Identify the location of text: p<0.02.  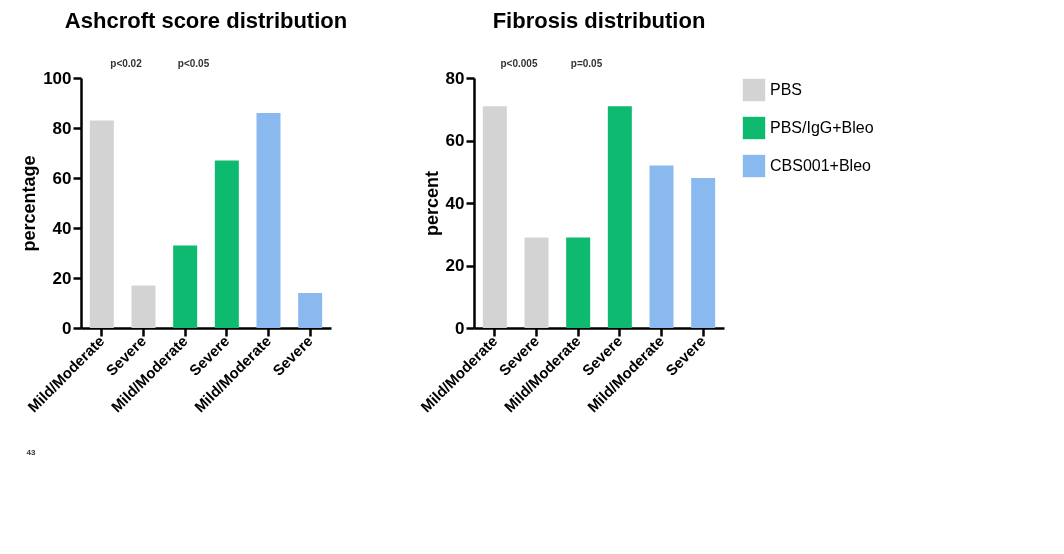
(126, 63).